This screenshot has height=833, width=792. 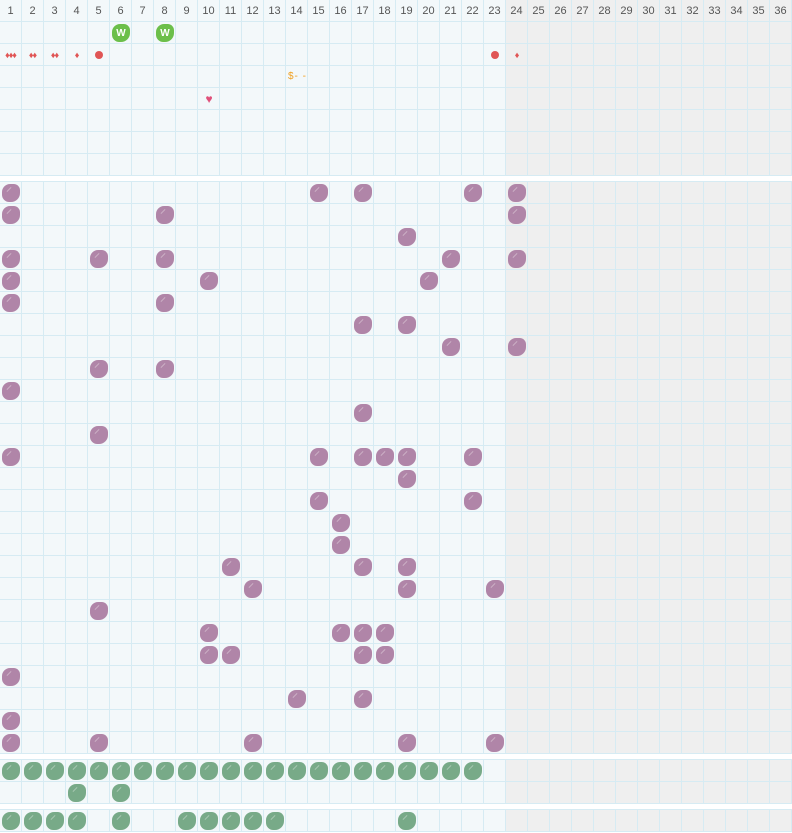 What do you see at coordinates (11, 55) in the screenshot?
I see `grid-cell: ♦♦♦` at bounding box center [11, 55].